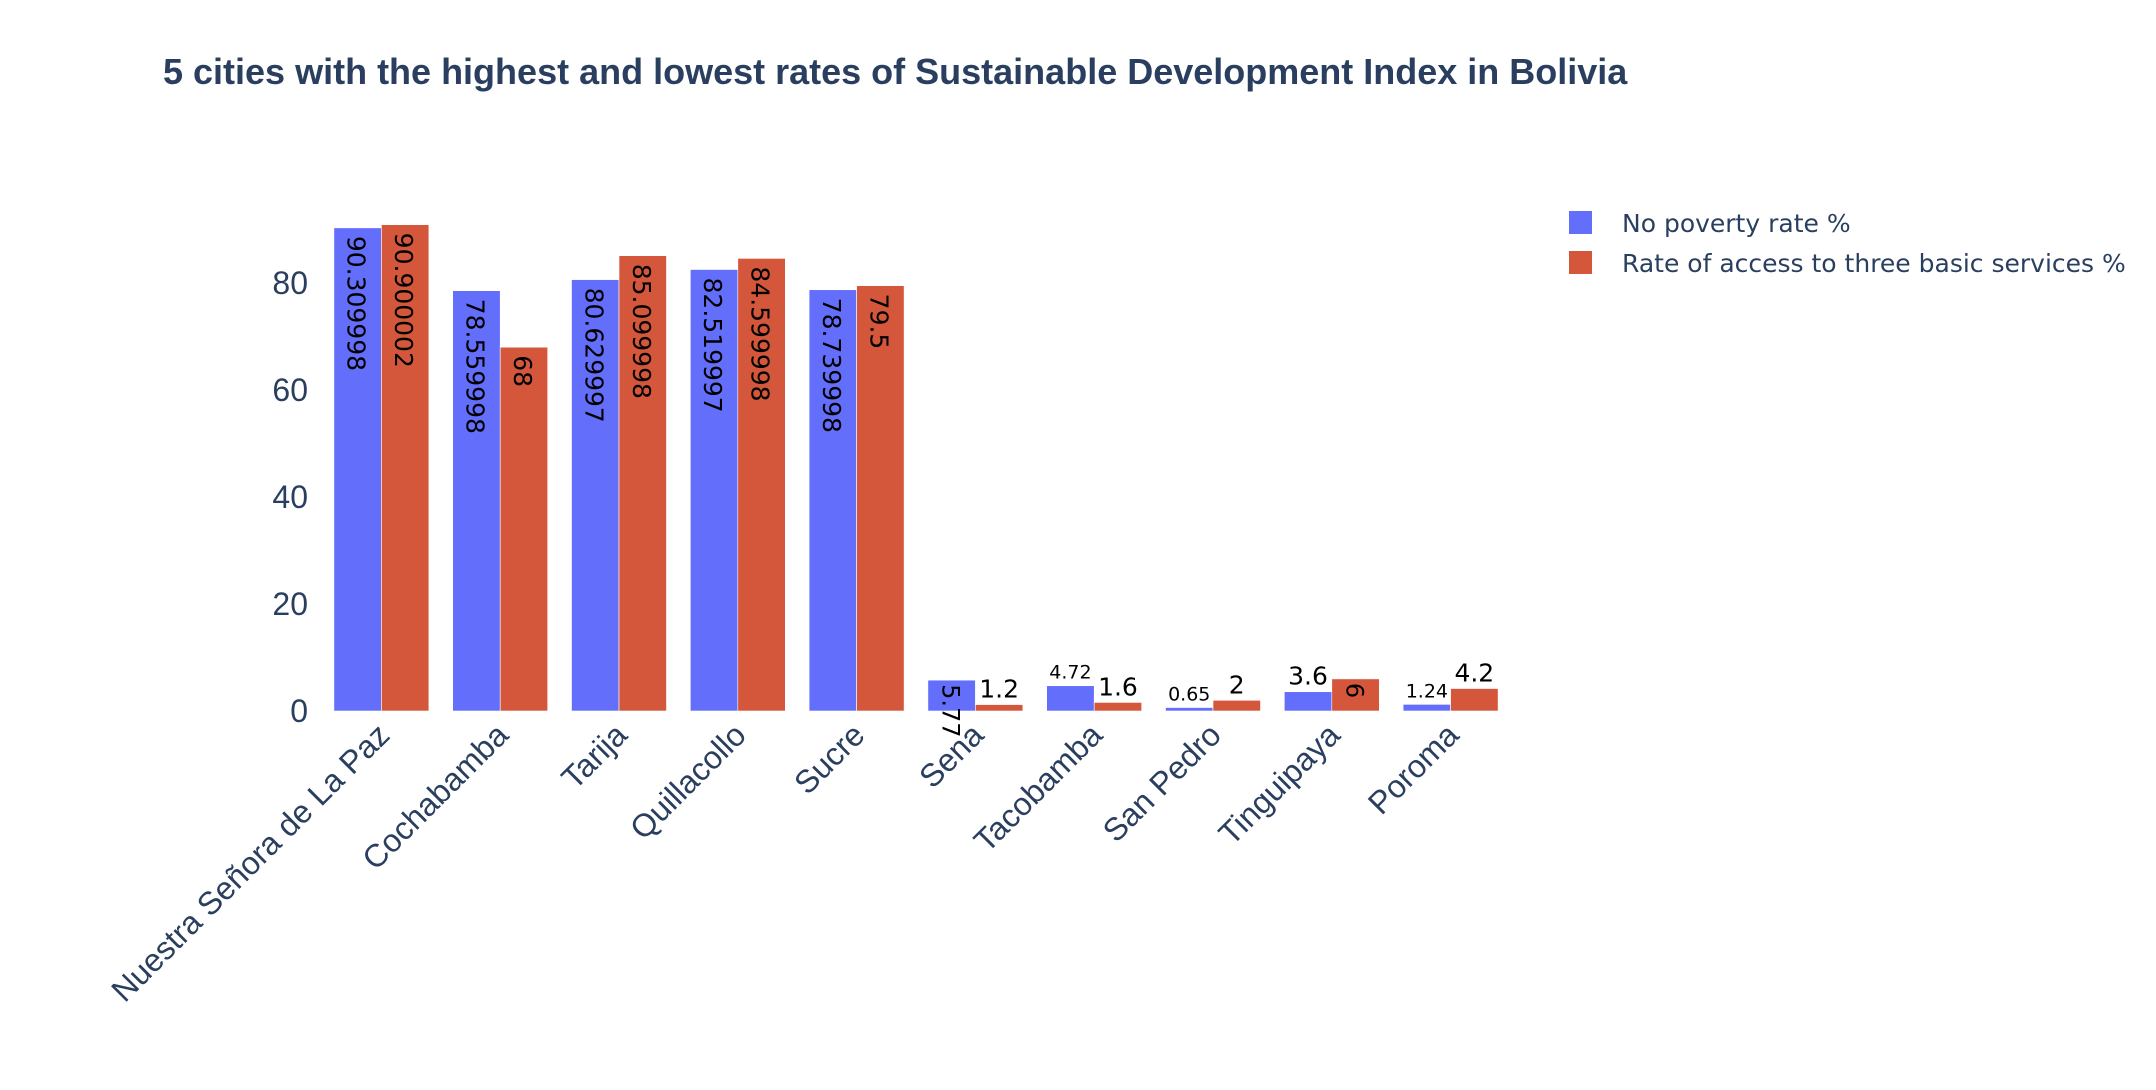  Describe the element at coordinates (1413, 768) in the screenshot. I see `x-tick-label: Poroma` at that location.